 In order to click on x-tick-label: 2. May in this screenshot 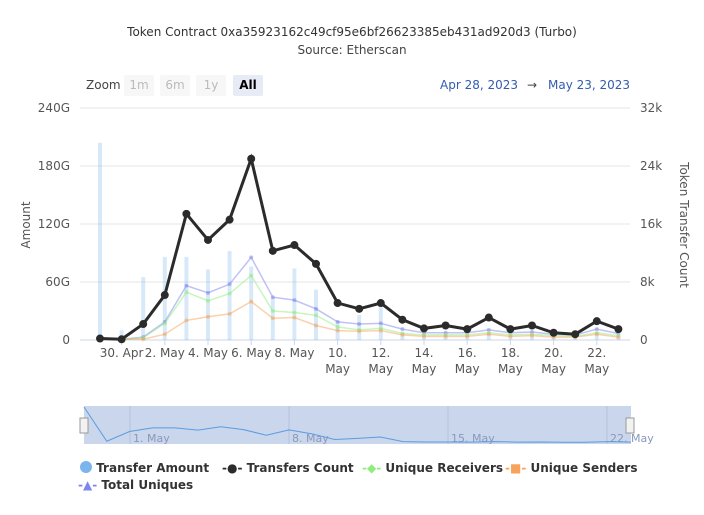, I will do `click(165, 353)`.